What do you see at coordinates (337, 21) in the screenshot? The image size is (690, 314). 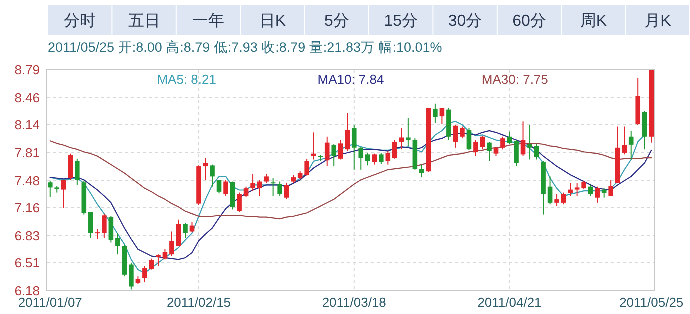 I see `text: 5分` at bounding box center [337, 21].